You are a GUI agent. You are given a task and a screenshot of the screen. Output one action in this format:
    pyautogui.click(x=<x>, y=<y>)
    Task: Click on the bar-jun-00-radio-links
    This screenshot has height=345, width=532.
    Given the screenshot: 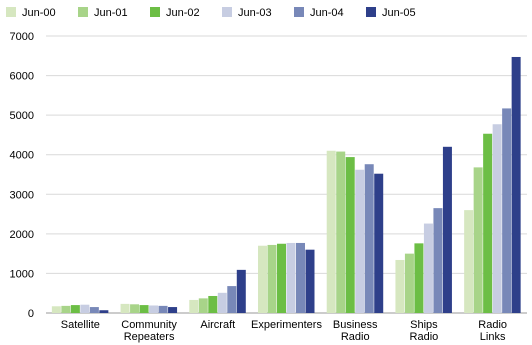 What is the action you would take?
    pyautogui.click(x=469, y=261)
    